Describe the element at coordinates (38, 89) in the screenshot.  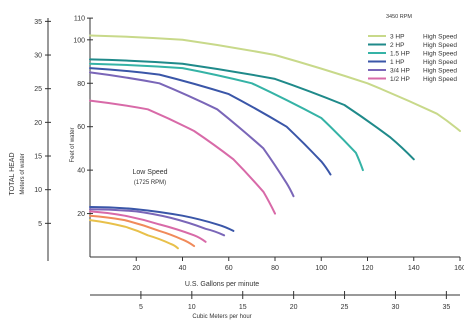
I see `left-axis-tick-label: 25` at that location.